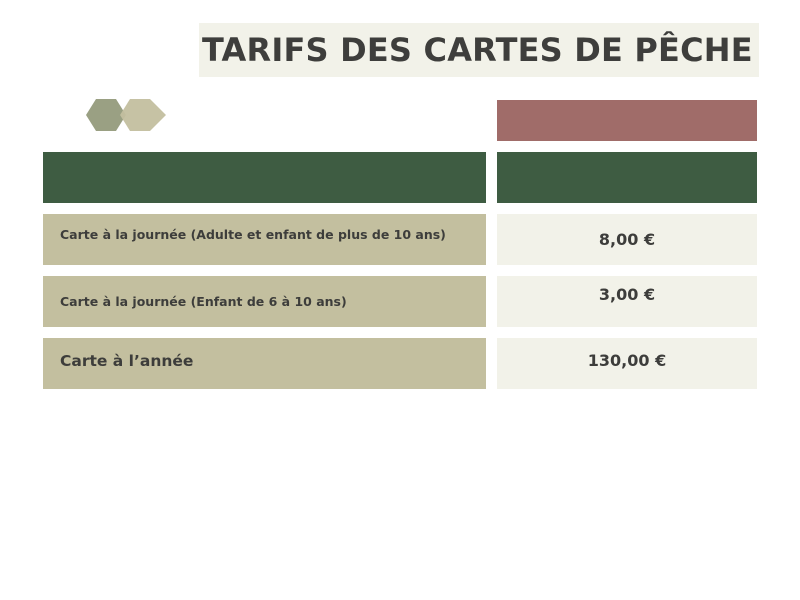 The width and height of the screenshot is (800, 600). What do you see at coordinates (264, 363) in the screenshot?
I see `tariff-label-year: Carte à l’année` at bounding box center [264, 363].